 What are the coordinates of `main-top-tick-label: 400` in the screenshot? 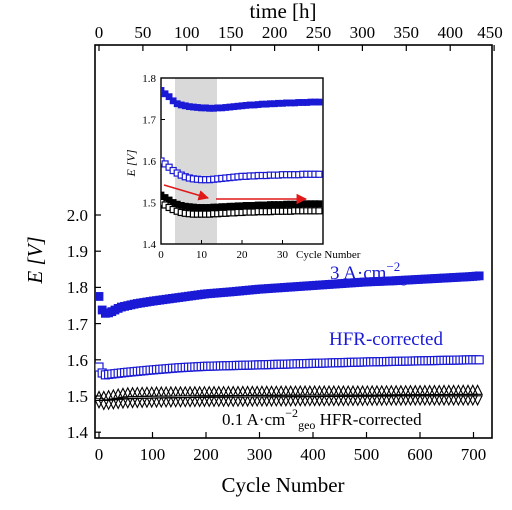 It's located at (450, 32).